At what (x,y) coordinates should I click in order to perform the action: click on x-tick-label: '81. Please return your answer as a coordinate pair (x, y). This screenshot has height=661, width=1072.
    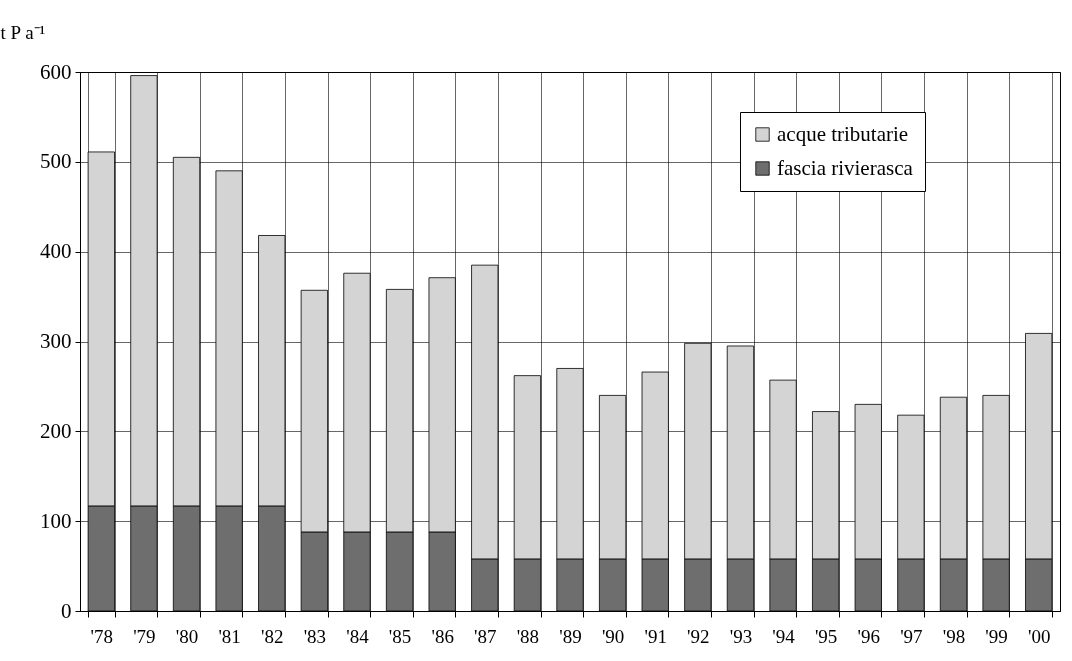
    Looking at the image, I should click on (229, 636).